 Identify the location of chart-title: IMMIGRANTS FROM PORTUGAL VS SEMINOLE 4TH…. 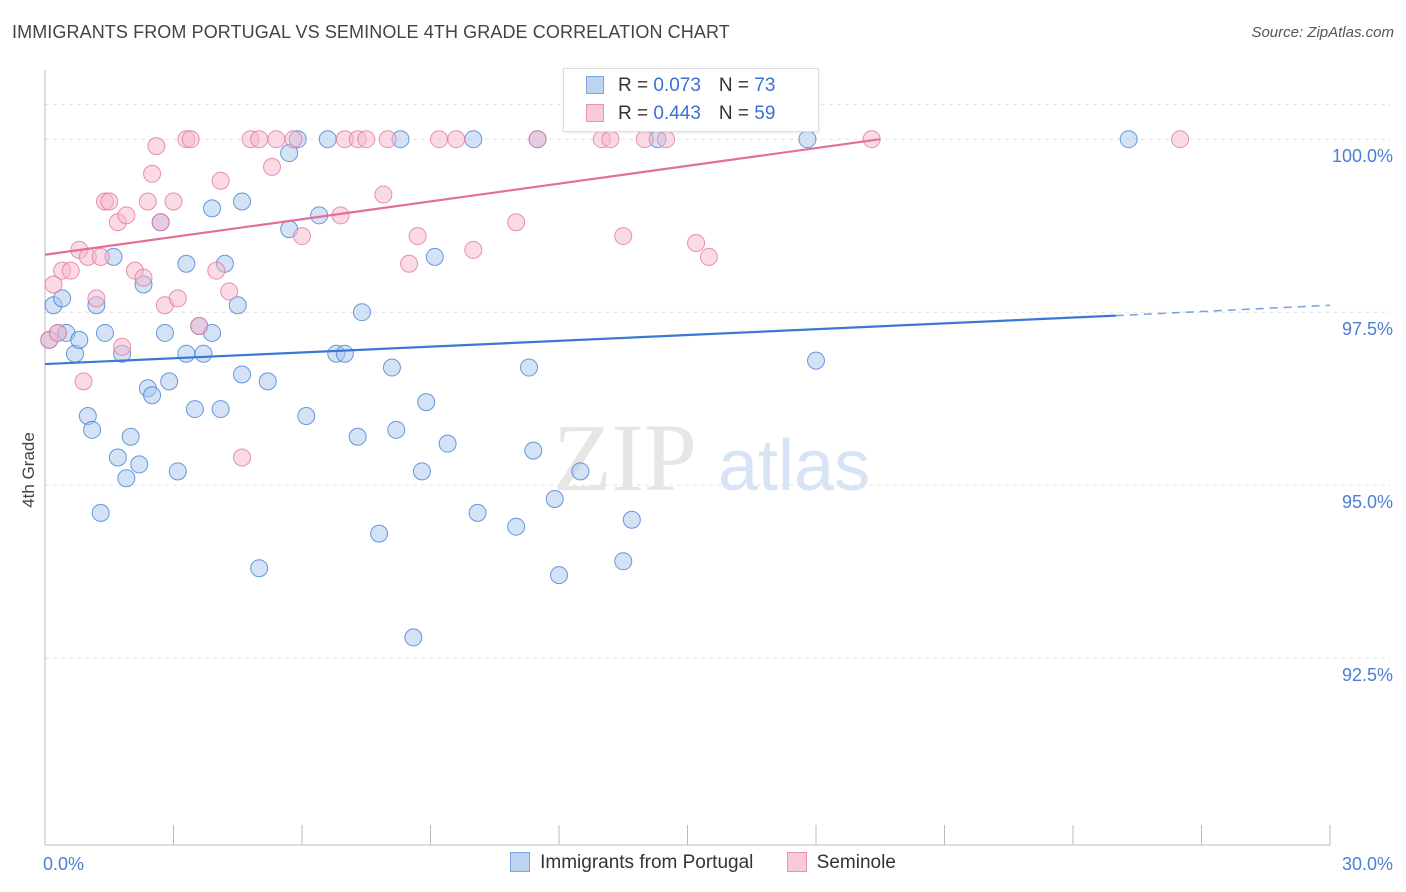
(371, 32).